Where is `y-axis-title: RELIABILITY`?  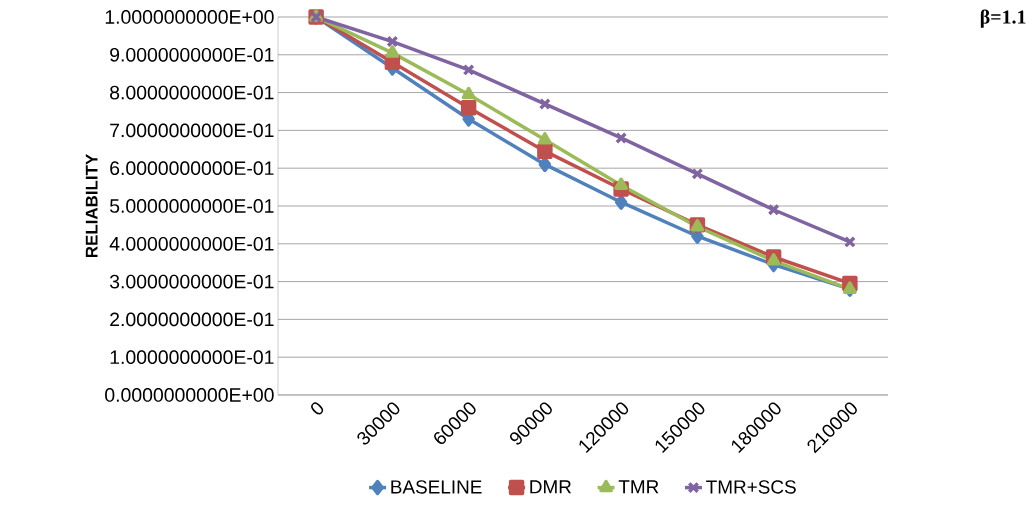
y-axis-title: RELIABILITY is located at coordinates (91, 206).